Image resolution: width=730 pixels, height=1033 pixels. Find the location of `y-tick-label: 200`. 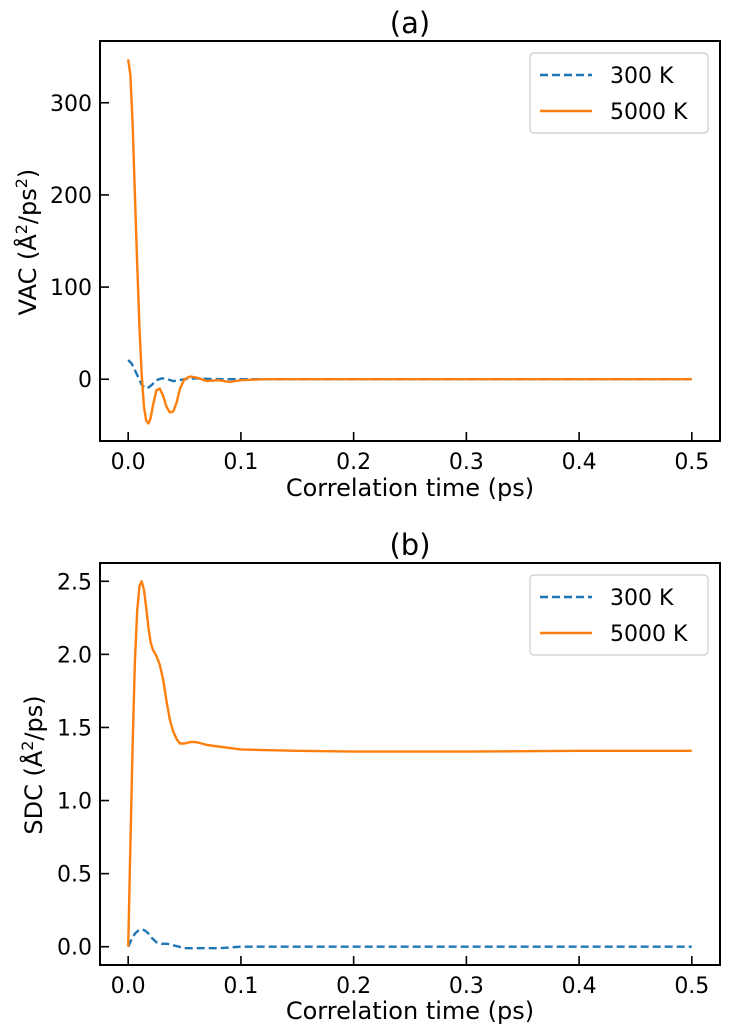

y-tick-label: 200 is located at coordinates (71, 196).